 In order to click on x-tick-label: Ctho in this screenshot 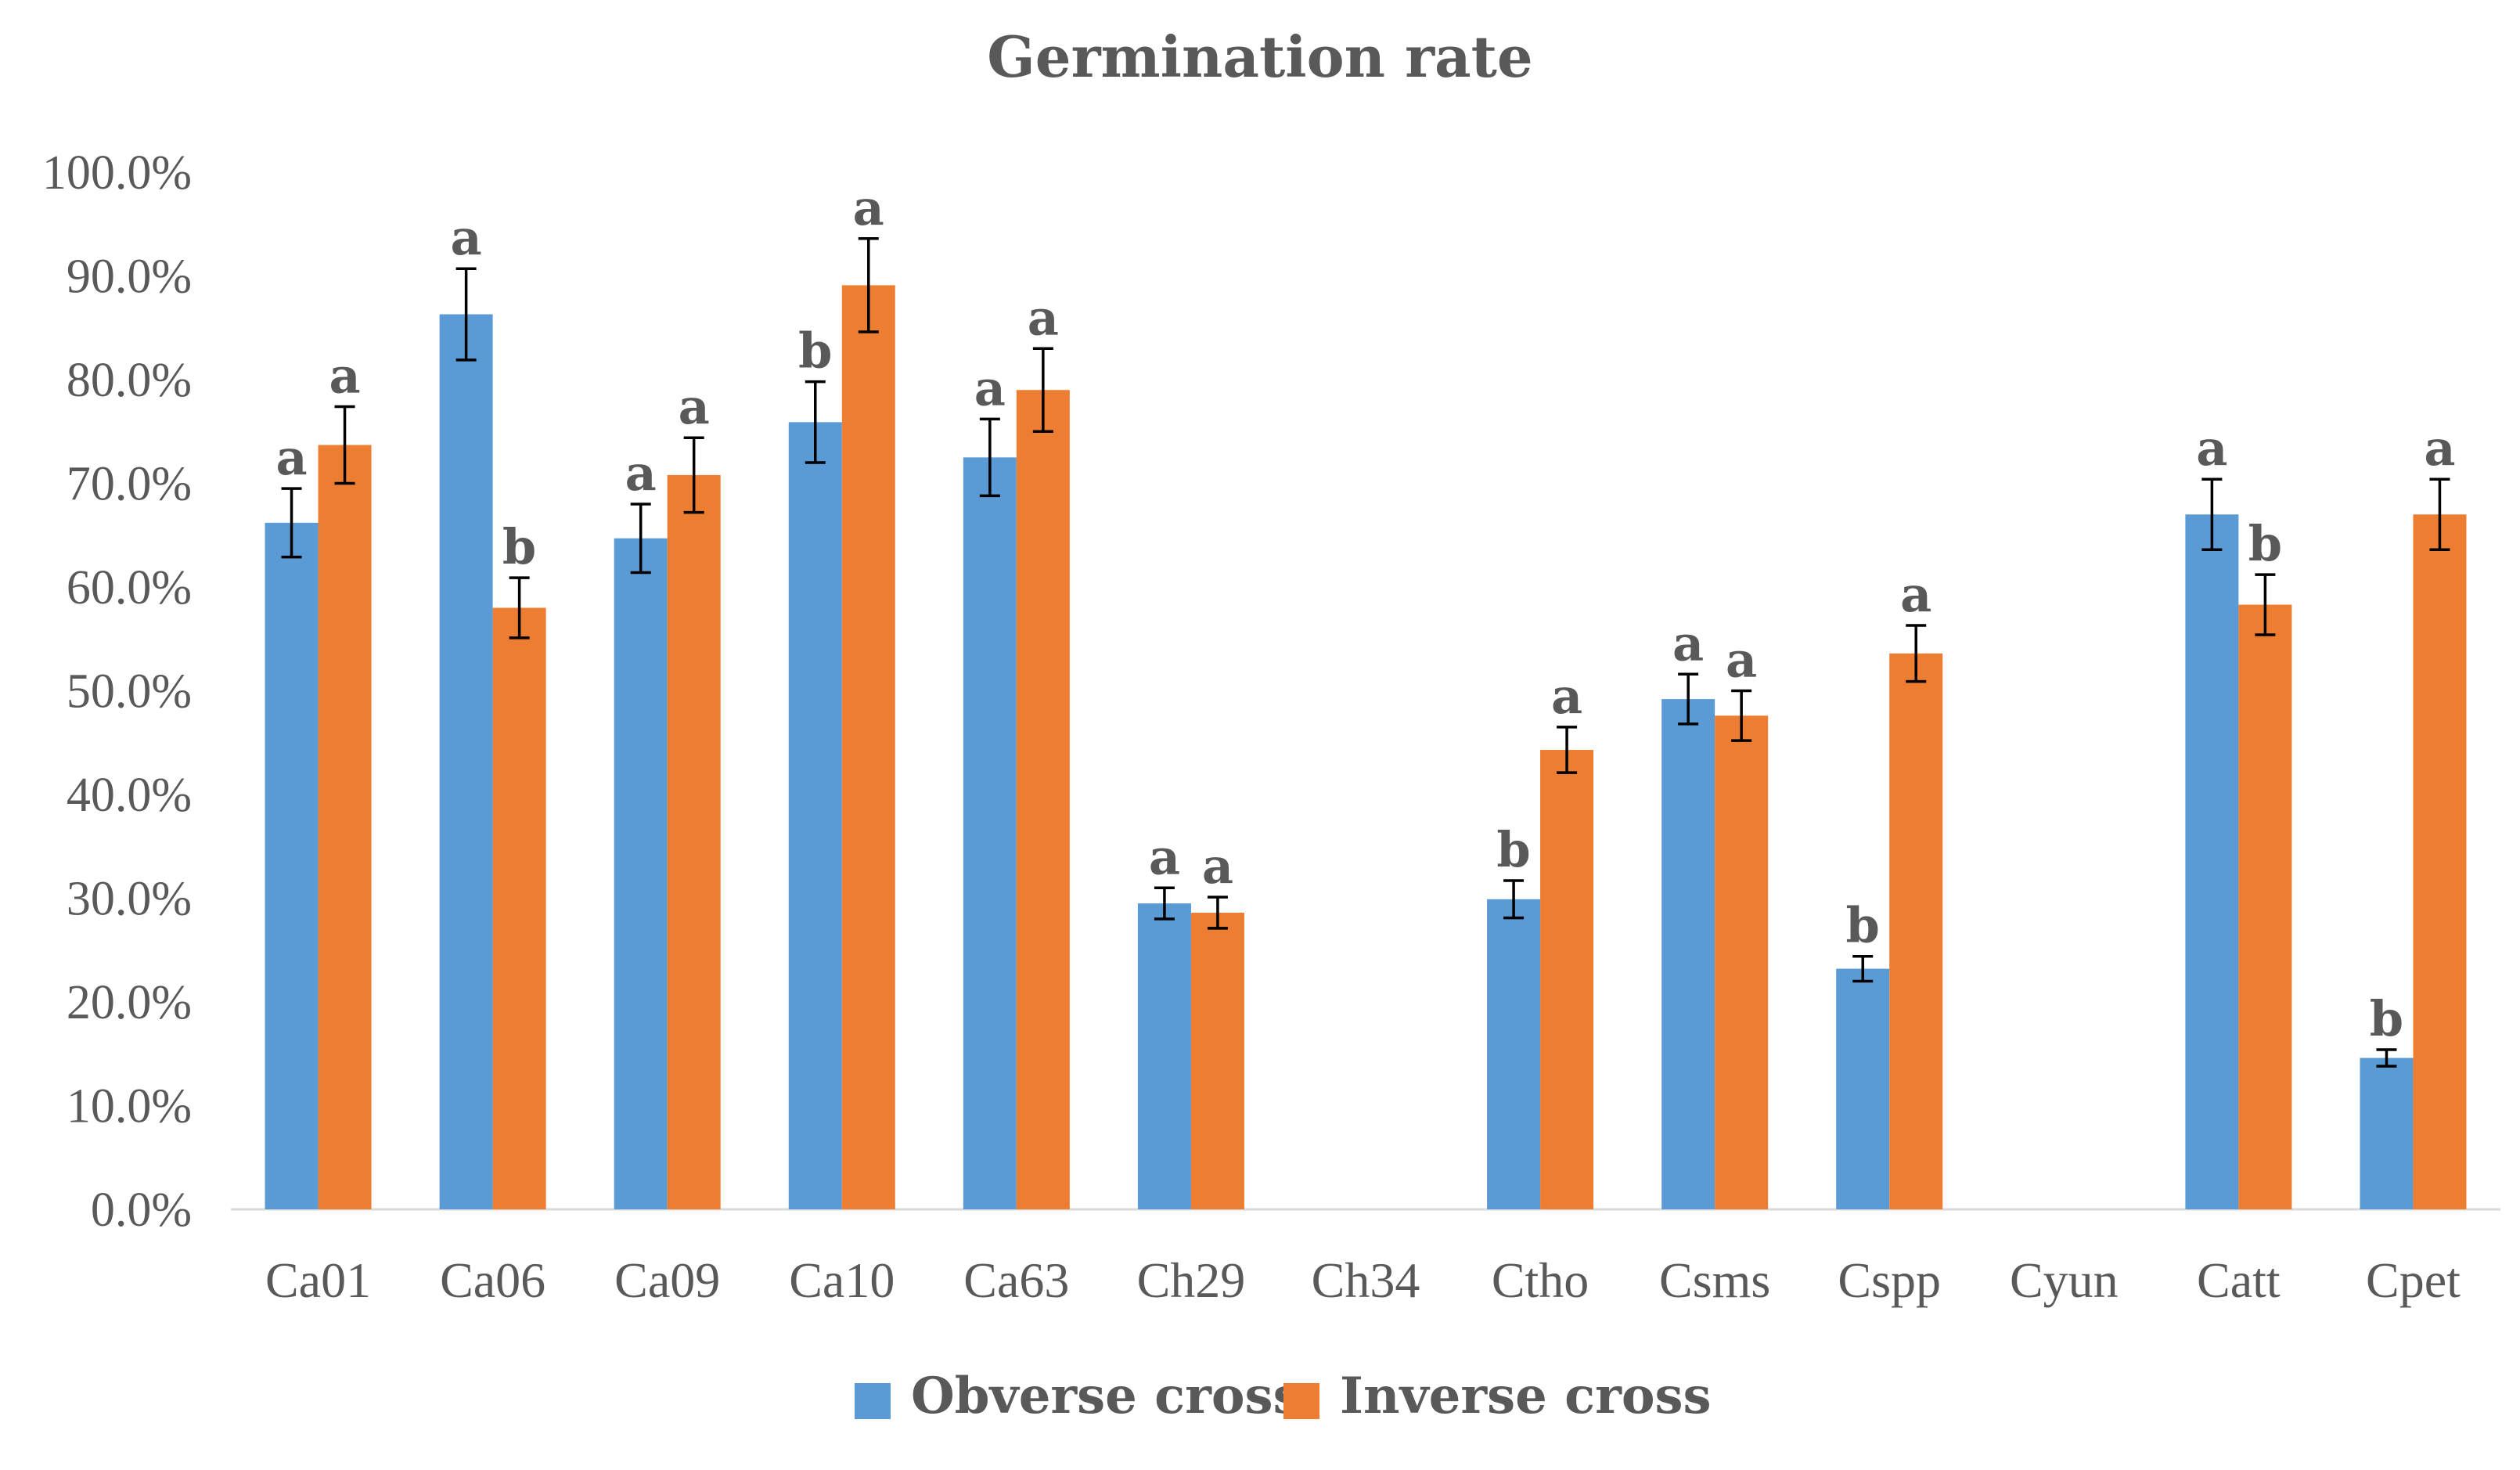, I will do `click(1540, 1280)`.